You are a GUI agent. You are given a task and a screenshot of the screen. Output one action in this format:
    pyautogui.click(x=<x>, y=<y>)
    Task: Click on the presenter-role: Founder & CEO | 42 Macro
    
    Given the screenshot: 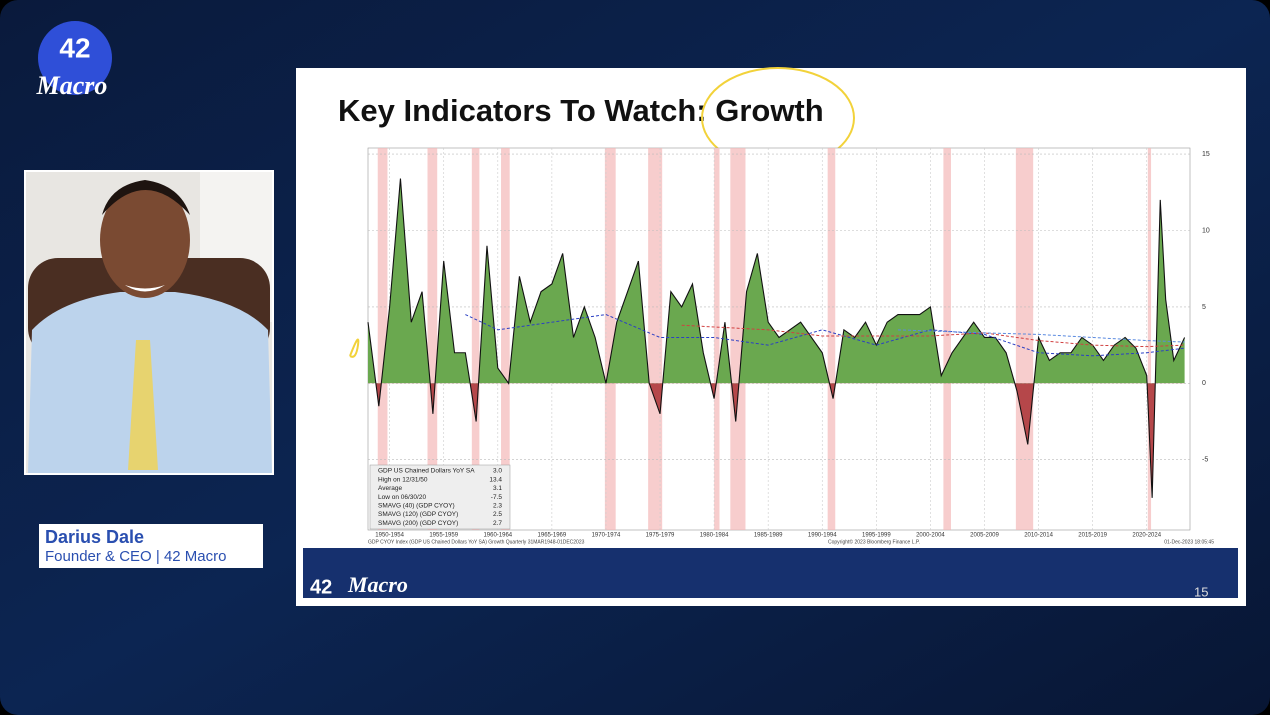 What is the action you would take?
    pyautogui.click(x=135, y=556)
    